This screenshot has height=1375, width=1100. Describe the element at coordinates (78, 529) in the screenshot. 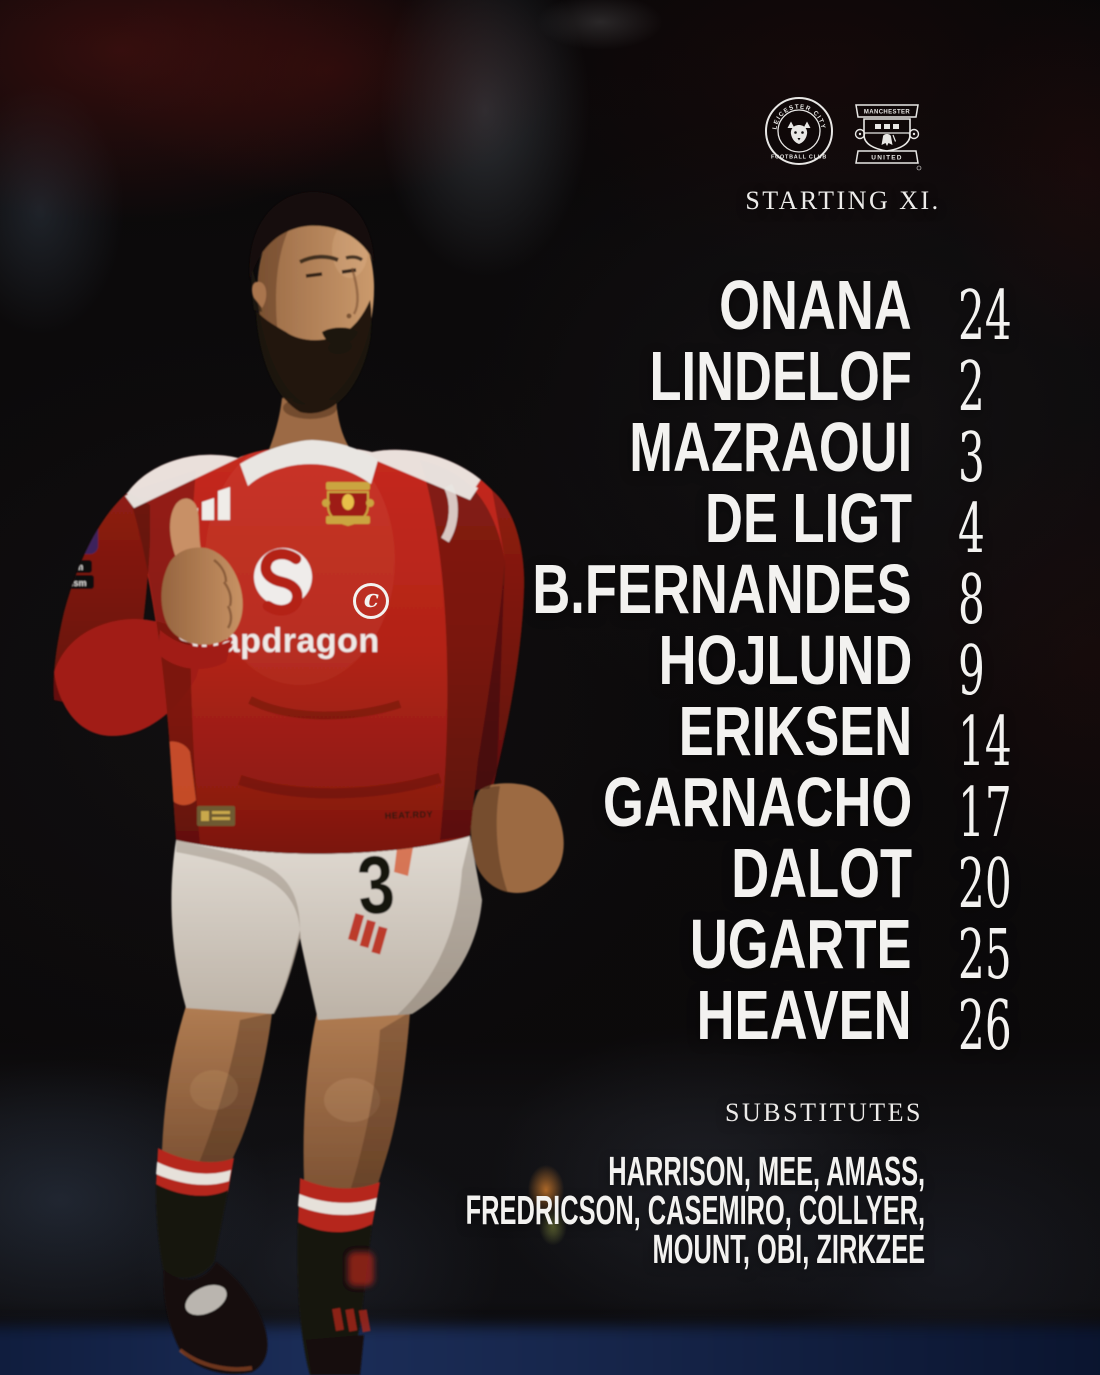

I see `premier-league-badge` at that location.